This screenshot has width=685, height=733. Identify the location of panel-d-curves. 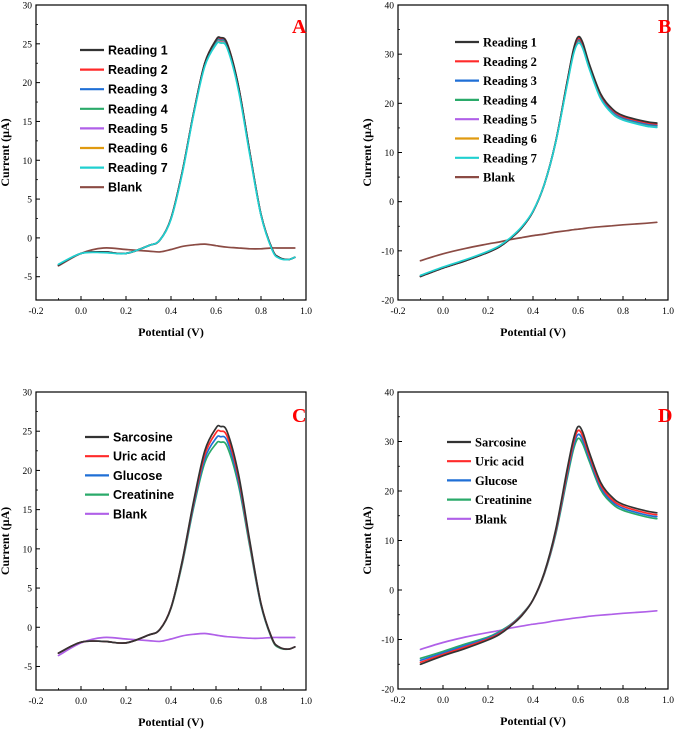
(538, 545).